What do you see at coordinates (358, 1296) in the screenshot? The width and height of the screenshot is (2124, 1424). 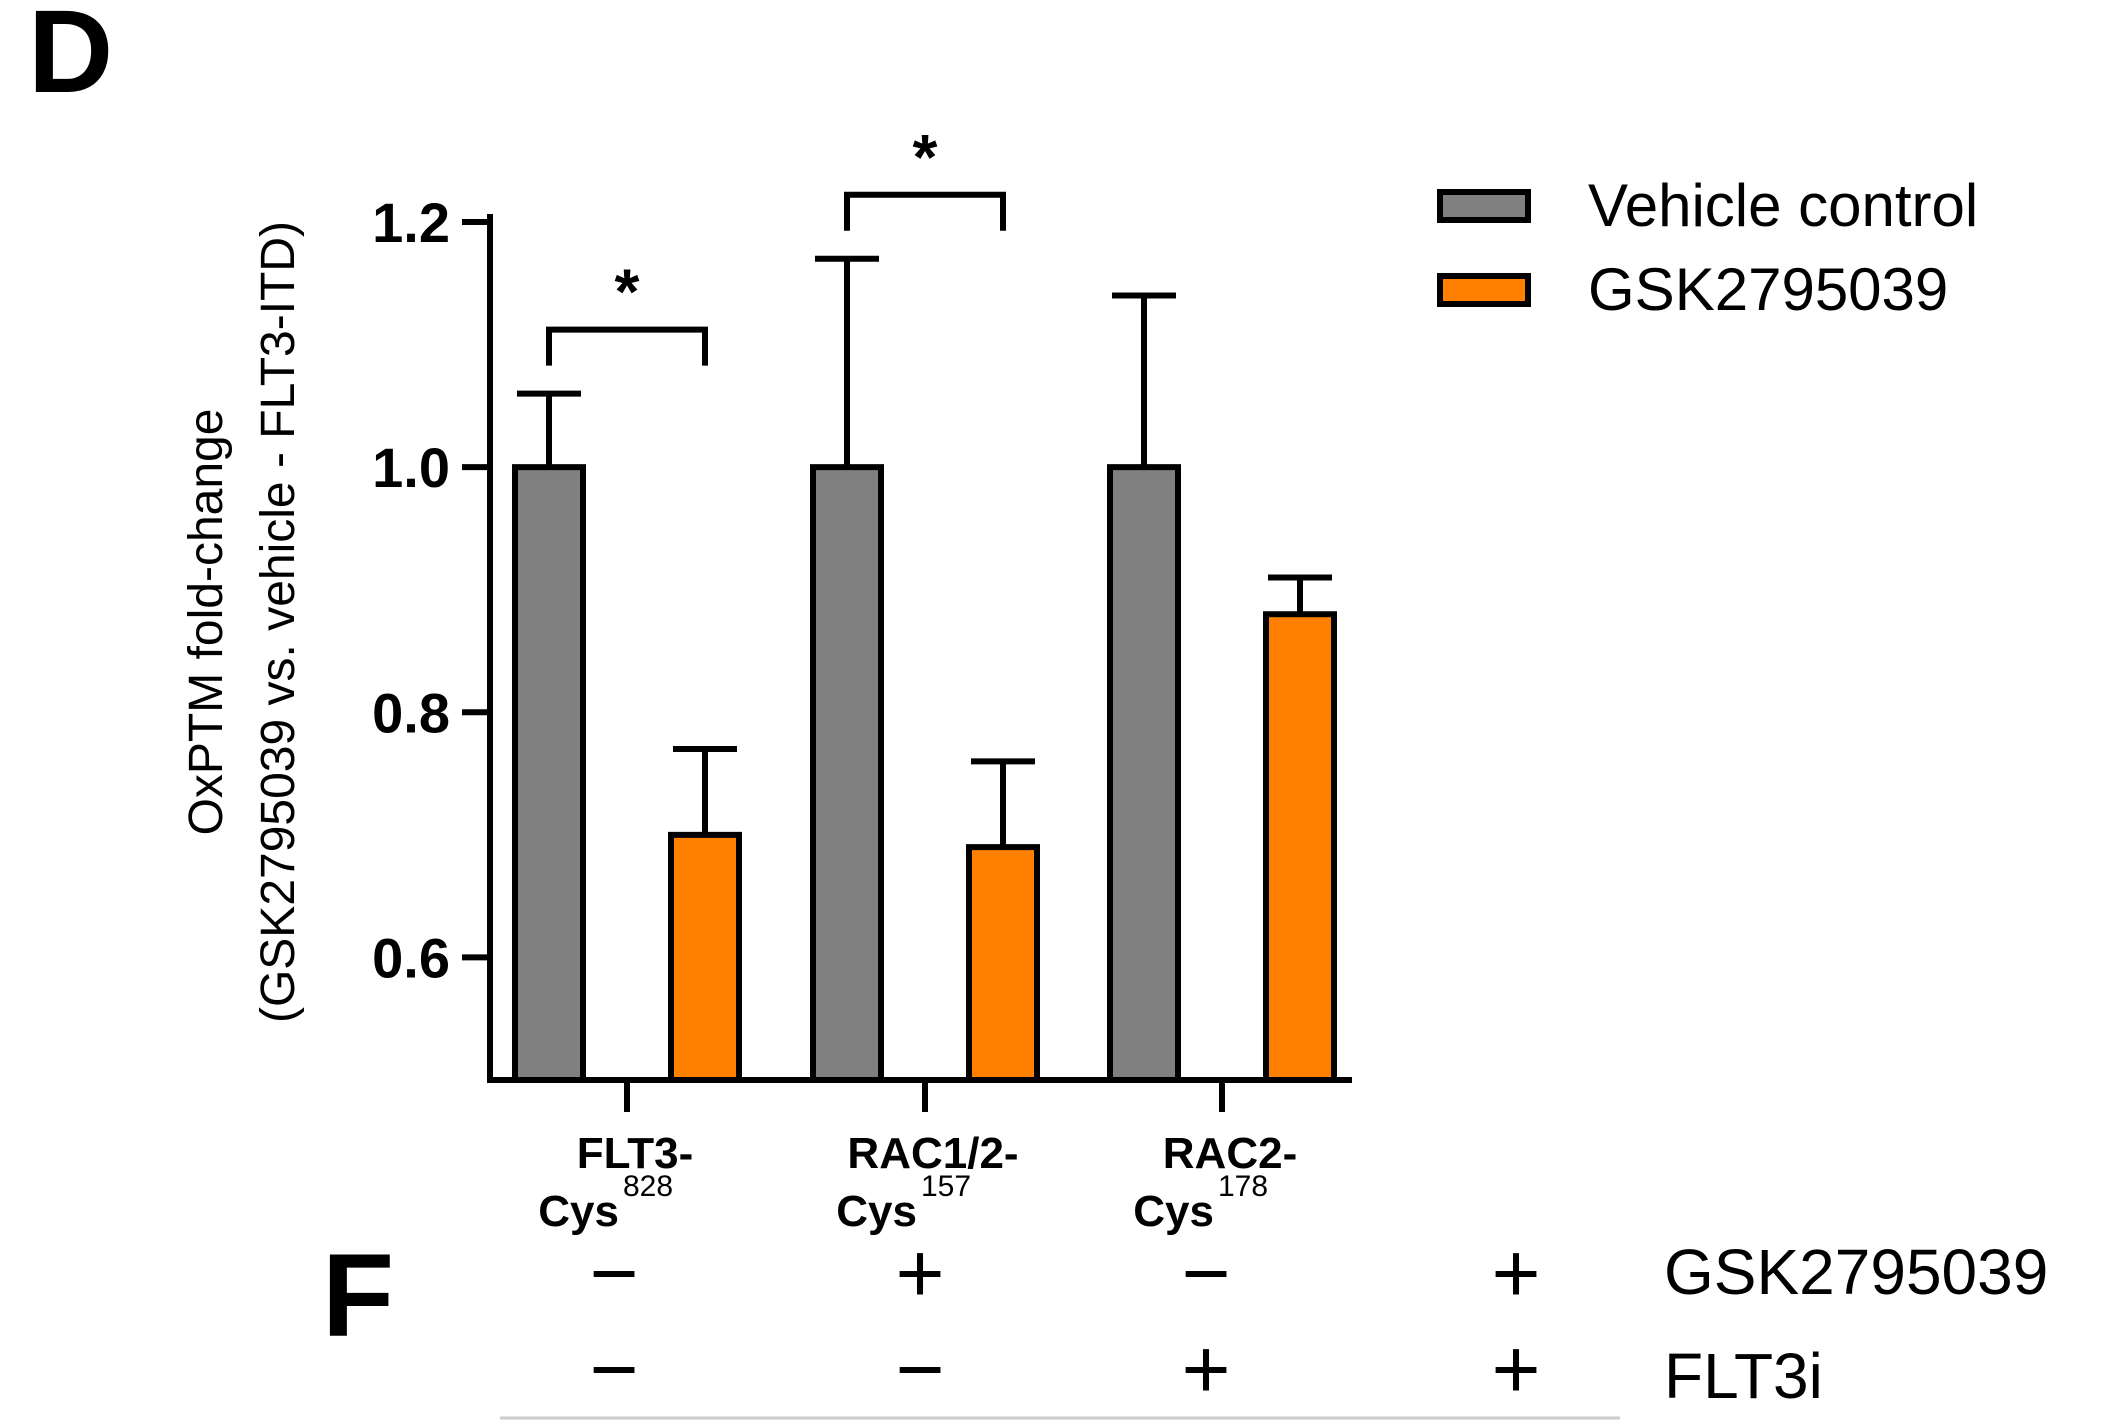 I see `panel-letter-f: F` at bounding box center [358, 1296].